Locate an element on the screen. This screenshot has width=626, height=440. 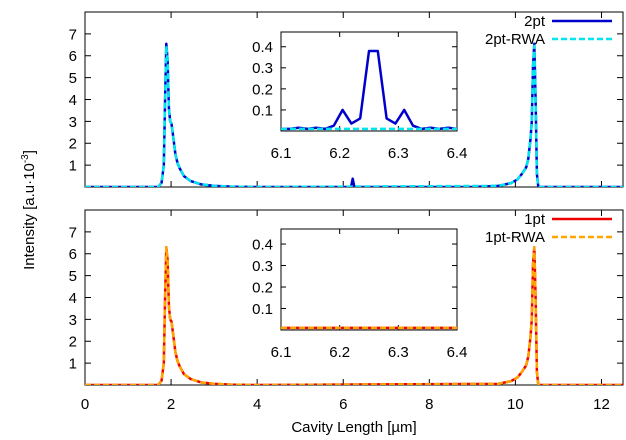
bottom-x-tick-label: 8 is located at coordinates (429, 404).